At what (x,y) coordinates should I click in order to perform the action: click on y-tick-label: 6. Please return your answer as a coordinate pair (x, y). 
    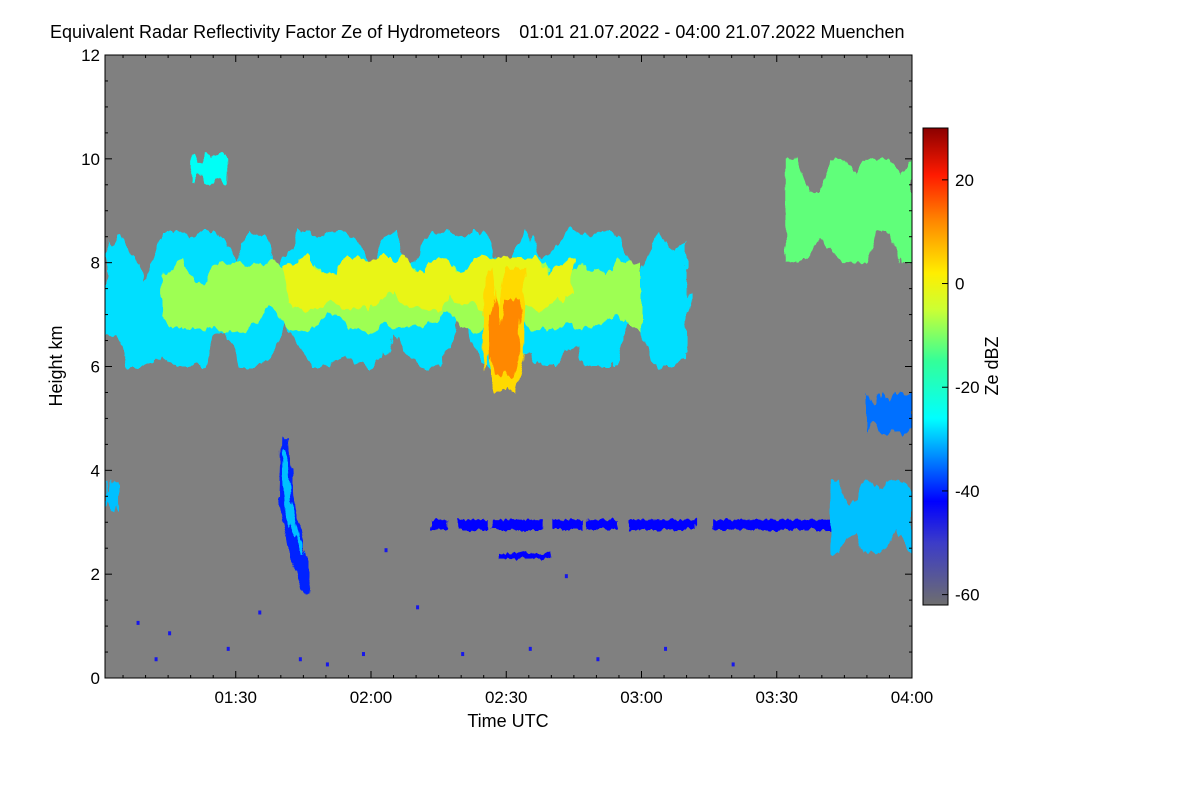
    Looking at the image, I should click on (95, 367).